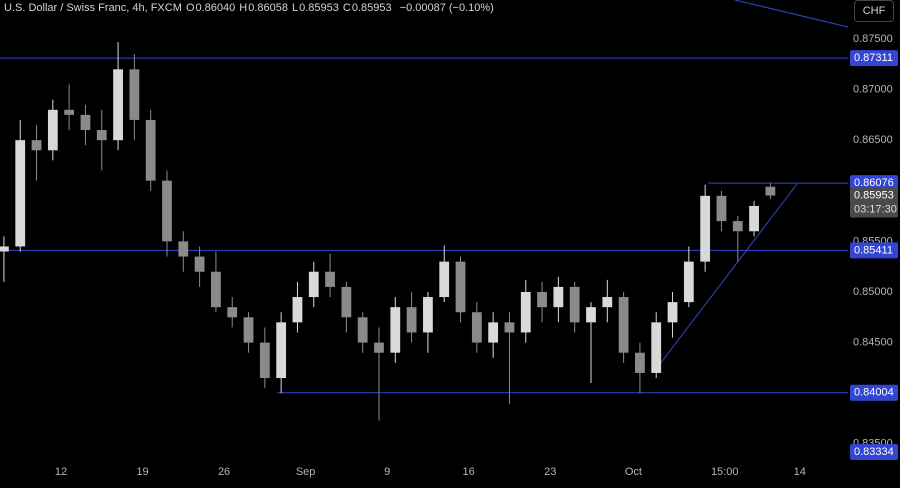 The height and width of the screenshot is (488, 900). What do you see at coordinates (633, 472) in the screenshot?
I see `x-tick-label: Oct` at bounding box center [633, 472].